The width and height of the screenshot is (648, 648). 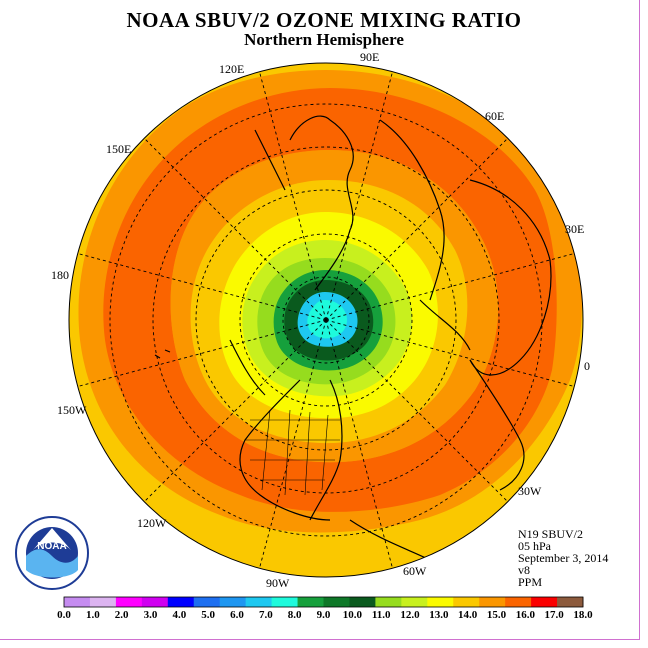 I want to click on logo-bird, so click(x=52, y=539).